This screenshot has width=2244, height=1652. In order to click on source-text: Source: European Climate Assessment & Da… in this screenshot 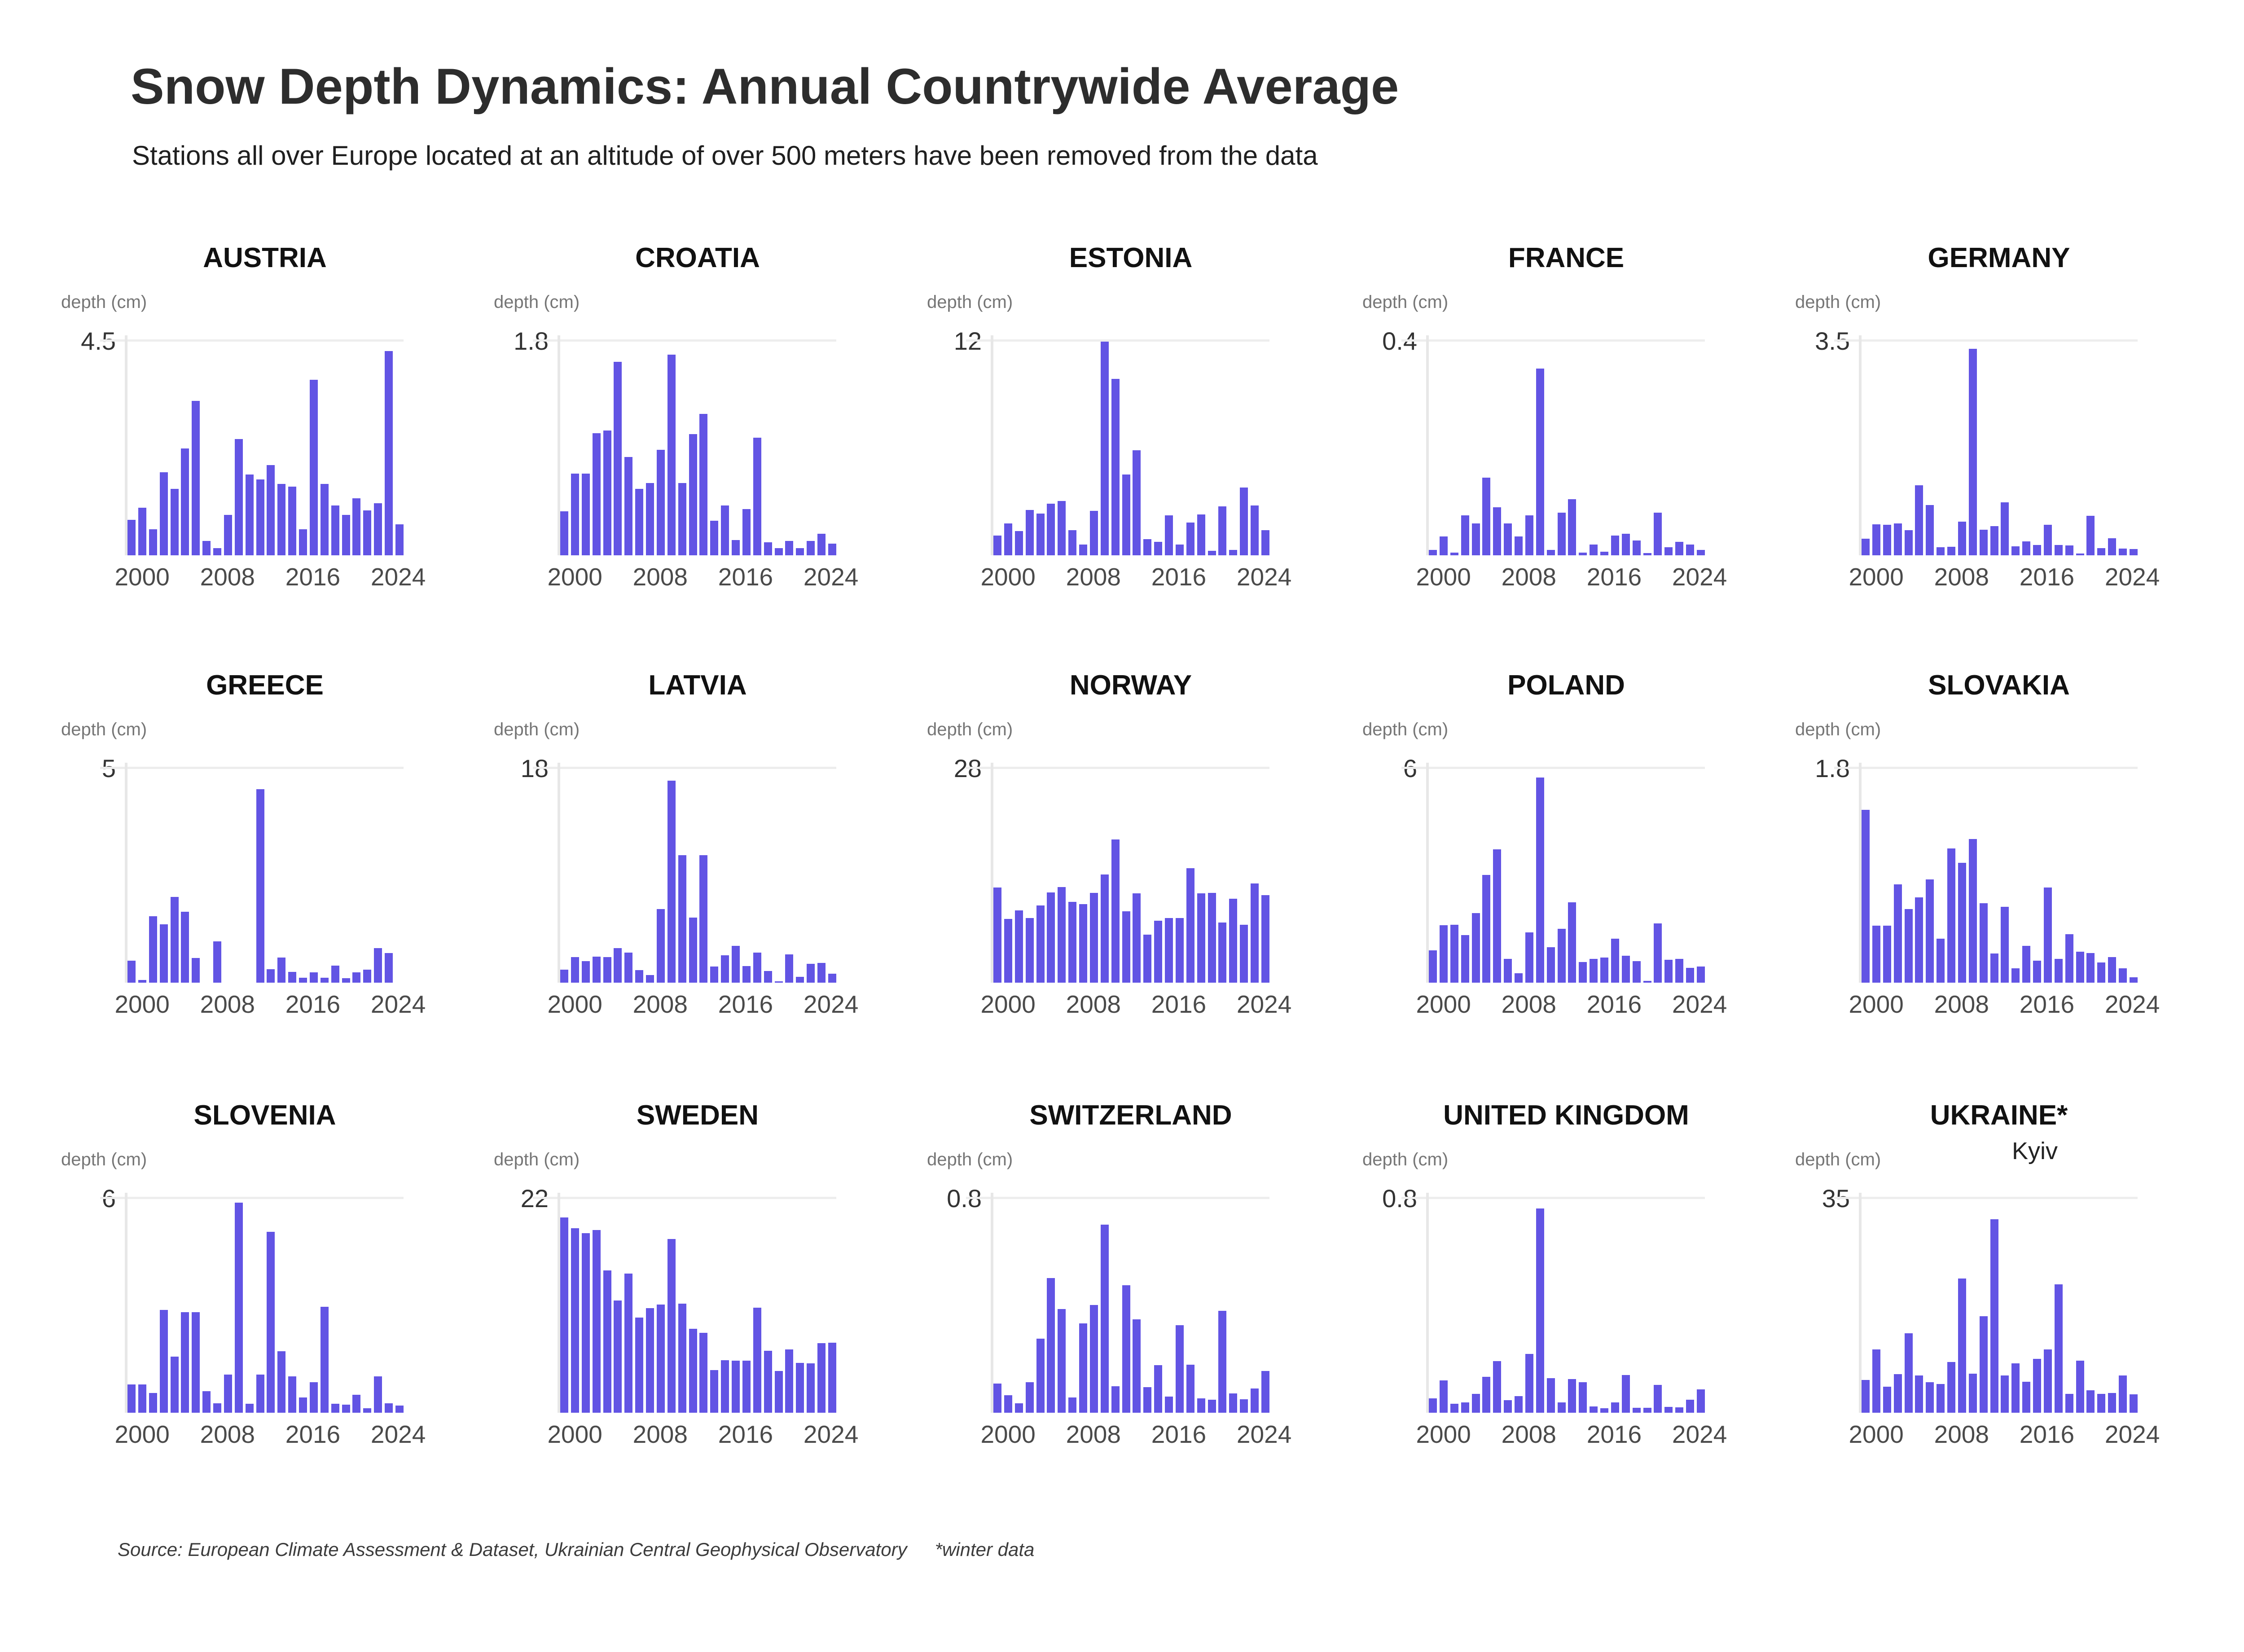, I will do `click(512, 1550)`.